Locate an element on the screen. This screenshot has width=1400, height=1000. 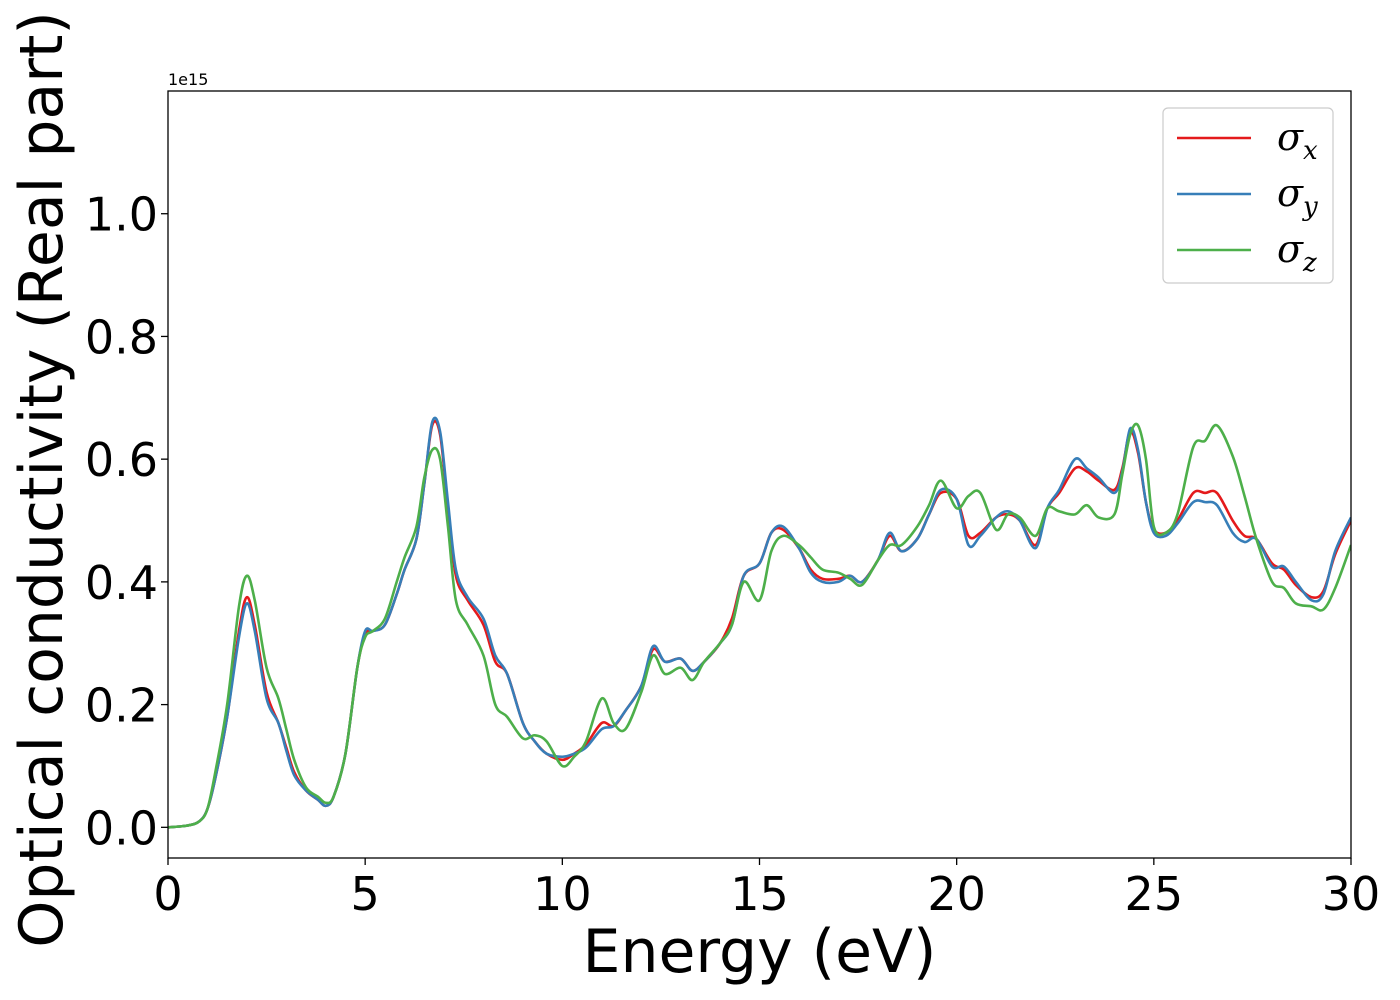
y-tick-label: 1.0 is located at coordinates (121, 215).